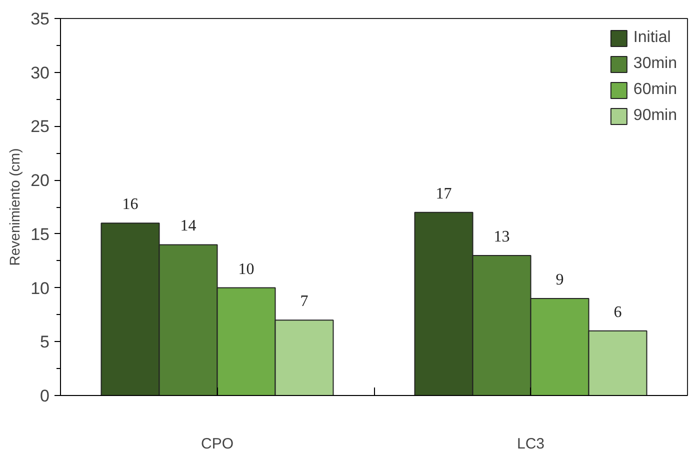 This screenshot has height=455, width=695. I want to click on x-tick-label: CPO, so click(217, 444).